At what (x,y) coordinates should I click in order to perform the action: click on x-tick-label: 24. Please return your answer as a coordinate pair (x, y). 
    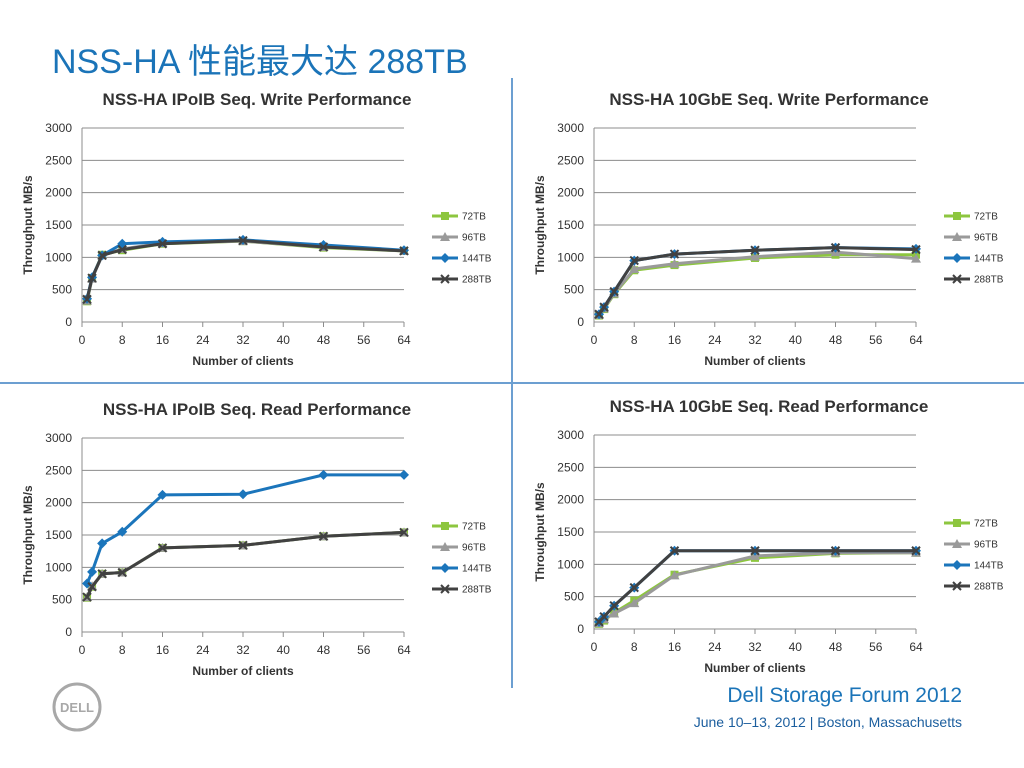
    Looking at the image, I should click on (203, 340).